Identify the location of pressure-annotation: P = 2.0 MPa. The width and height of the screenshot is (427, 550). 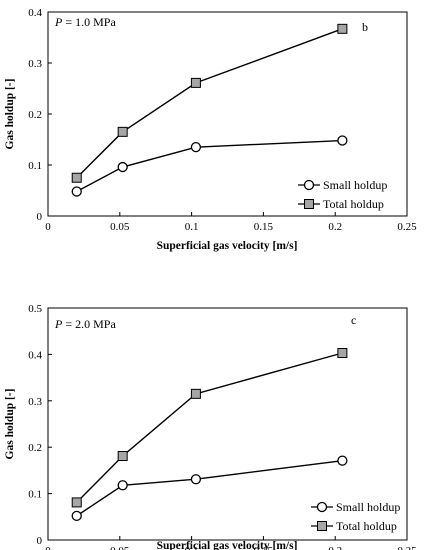
(85, 324).